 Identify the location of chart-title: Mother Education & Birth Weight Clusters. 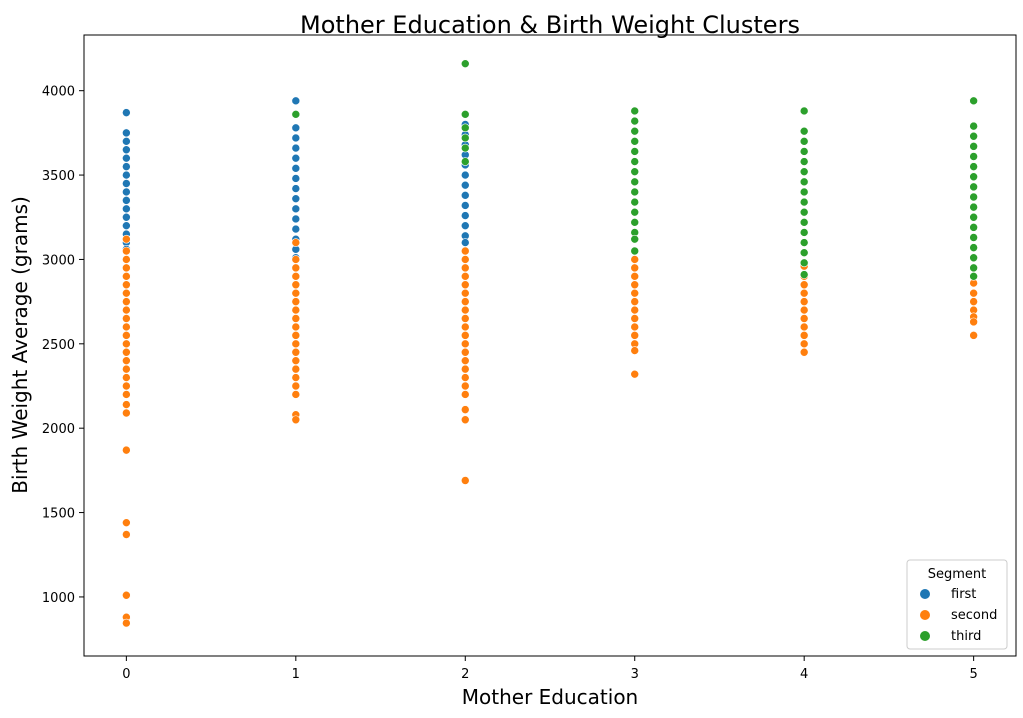
(550, 25).